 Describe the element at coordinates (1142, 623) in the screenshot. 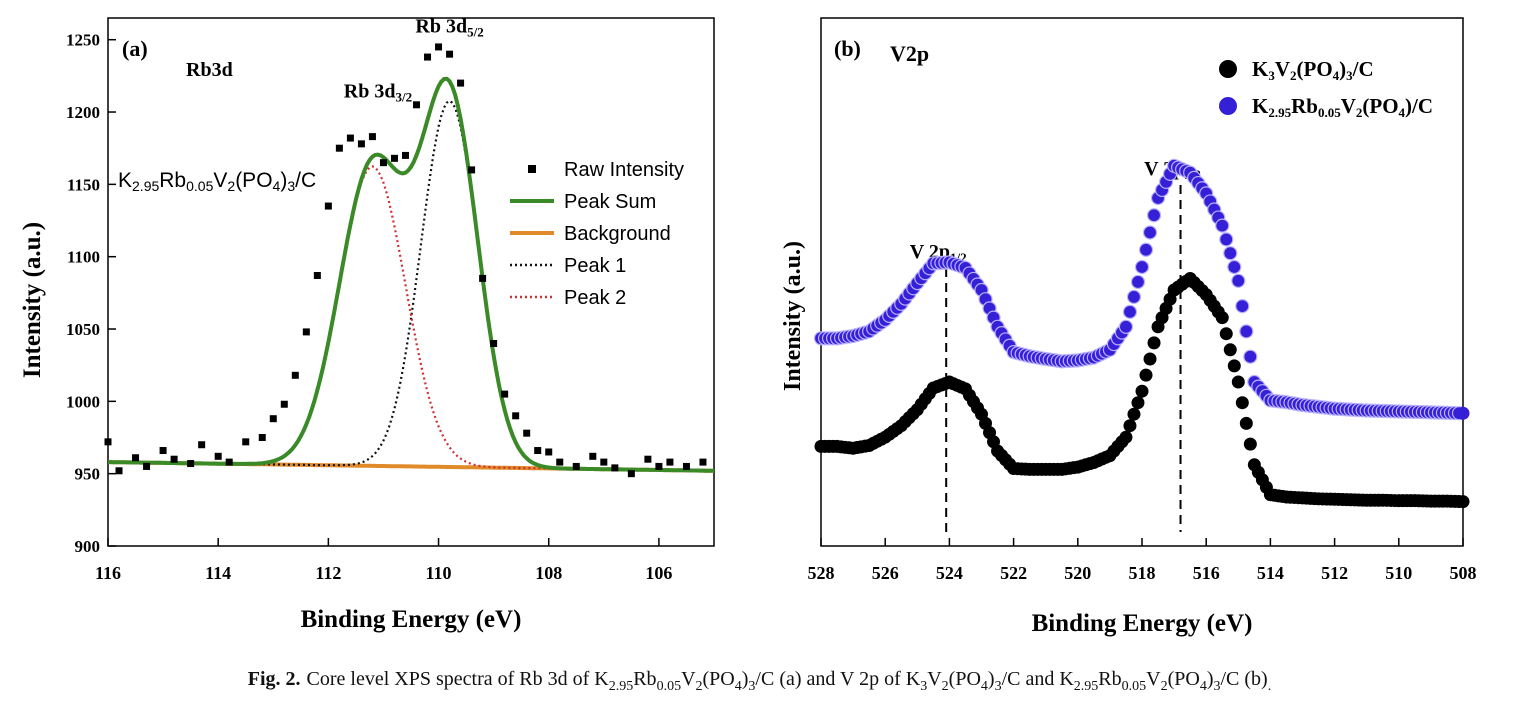

I see `panel-b-x-axis-label: Binding Energy (eV)` at that location.